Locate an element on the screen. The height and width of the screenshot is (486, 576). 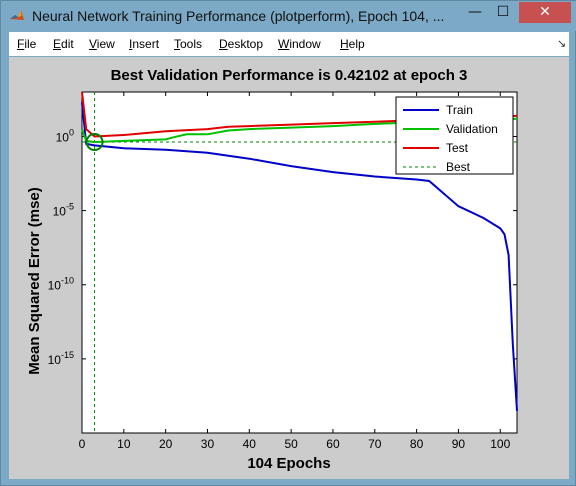
menu-insert: Insert is located at coordinates (144, 44).